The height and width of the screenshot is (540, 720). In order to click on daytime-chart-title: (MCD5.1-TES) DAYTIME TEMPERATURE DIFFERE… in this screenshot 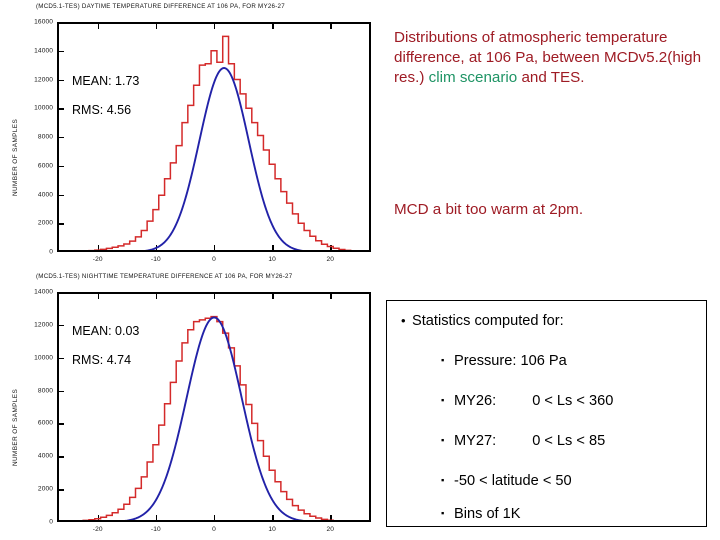, I will do `click(160, 6)`.